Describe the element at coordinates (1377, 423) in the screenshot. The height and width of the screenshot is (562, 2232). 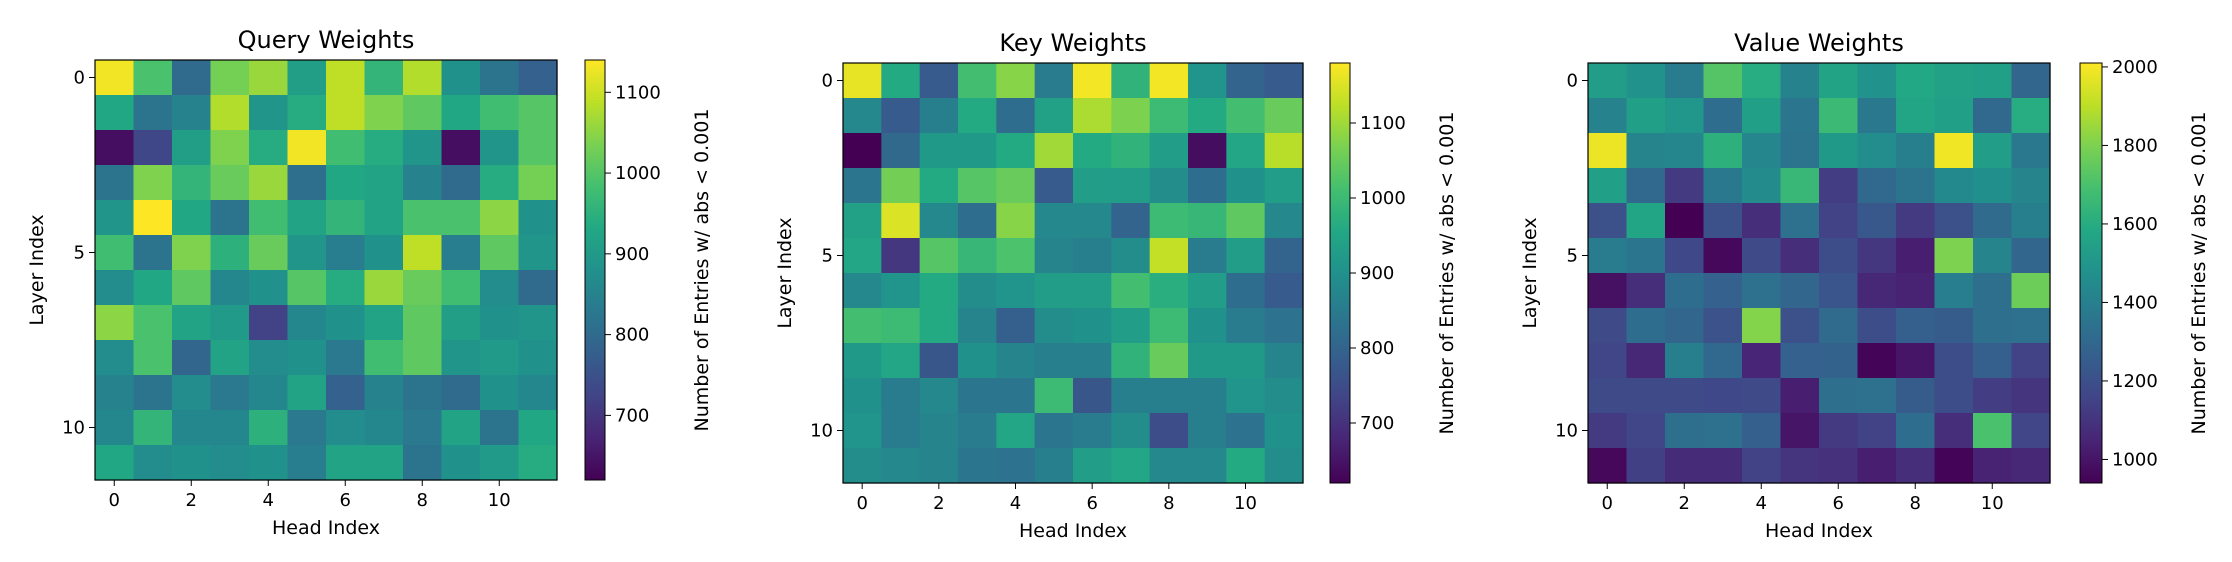
I see `colorbar-tick-label: 700` at that location.